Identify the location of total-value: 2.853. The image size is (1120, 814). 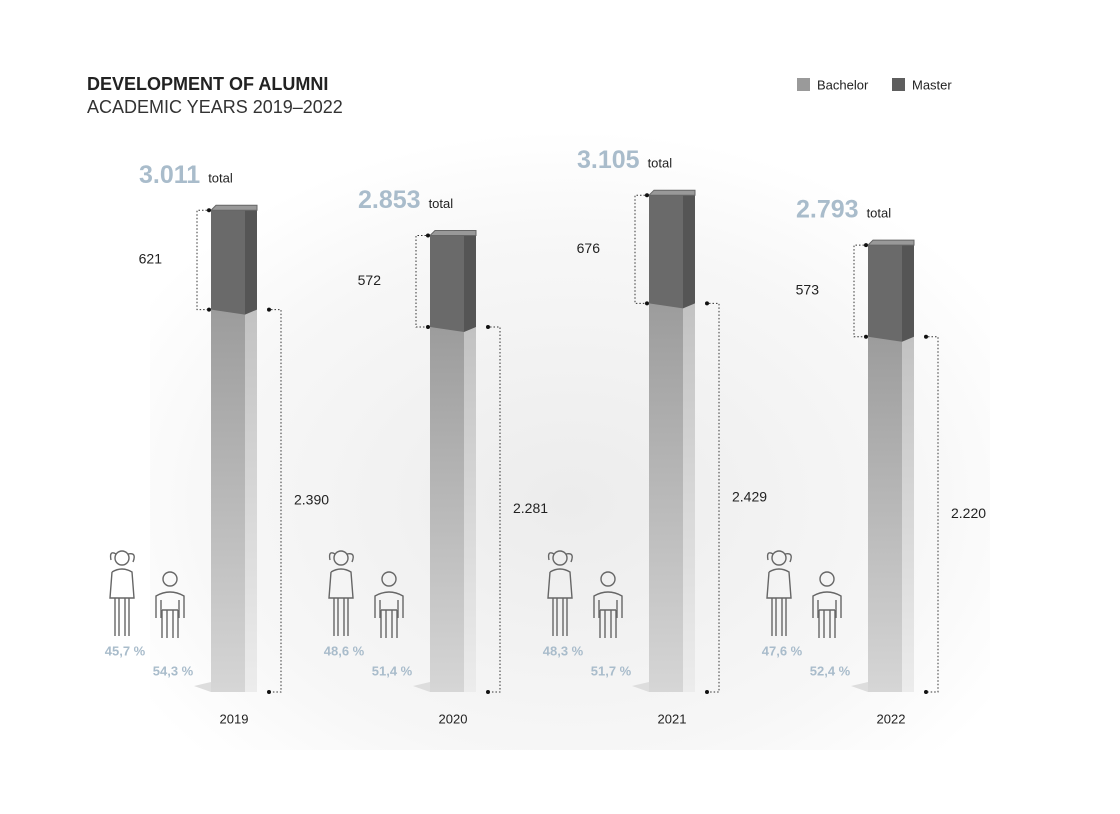
(389, 200).